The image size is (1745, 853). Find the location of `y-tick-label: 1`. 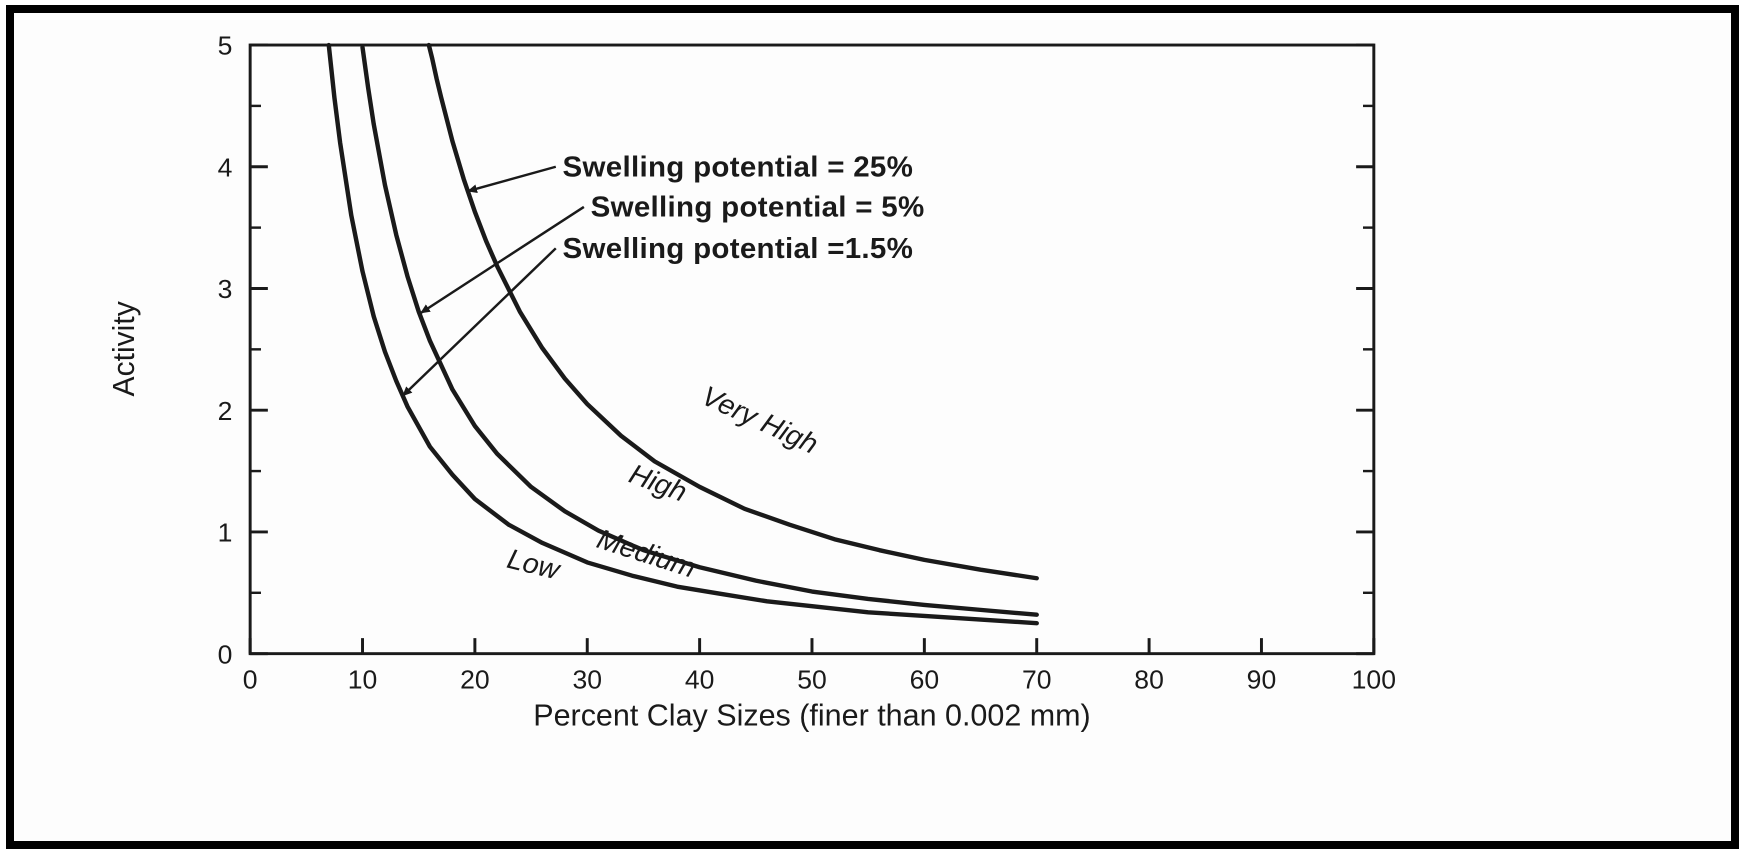

y-tick-label: 1 is located at coordinates (225, 533).